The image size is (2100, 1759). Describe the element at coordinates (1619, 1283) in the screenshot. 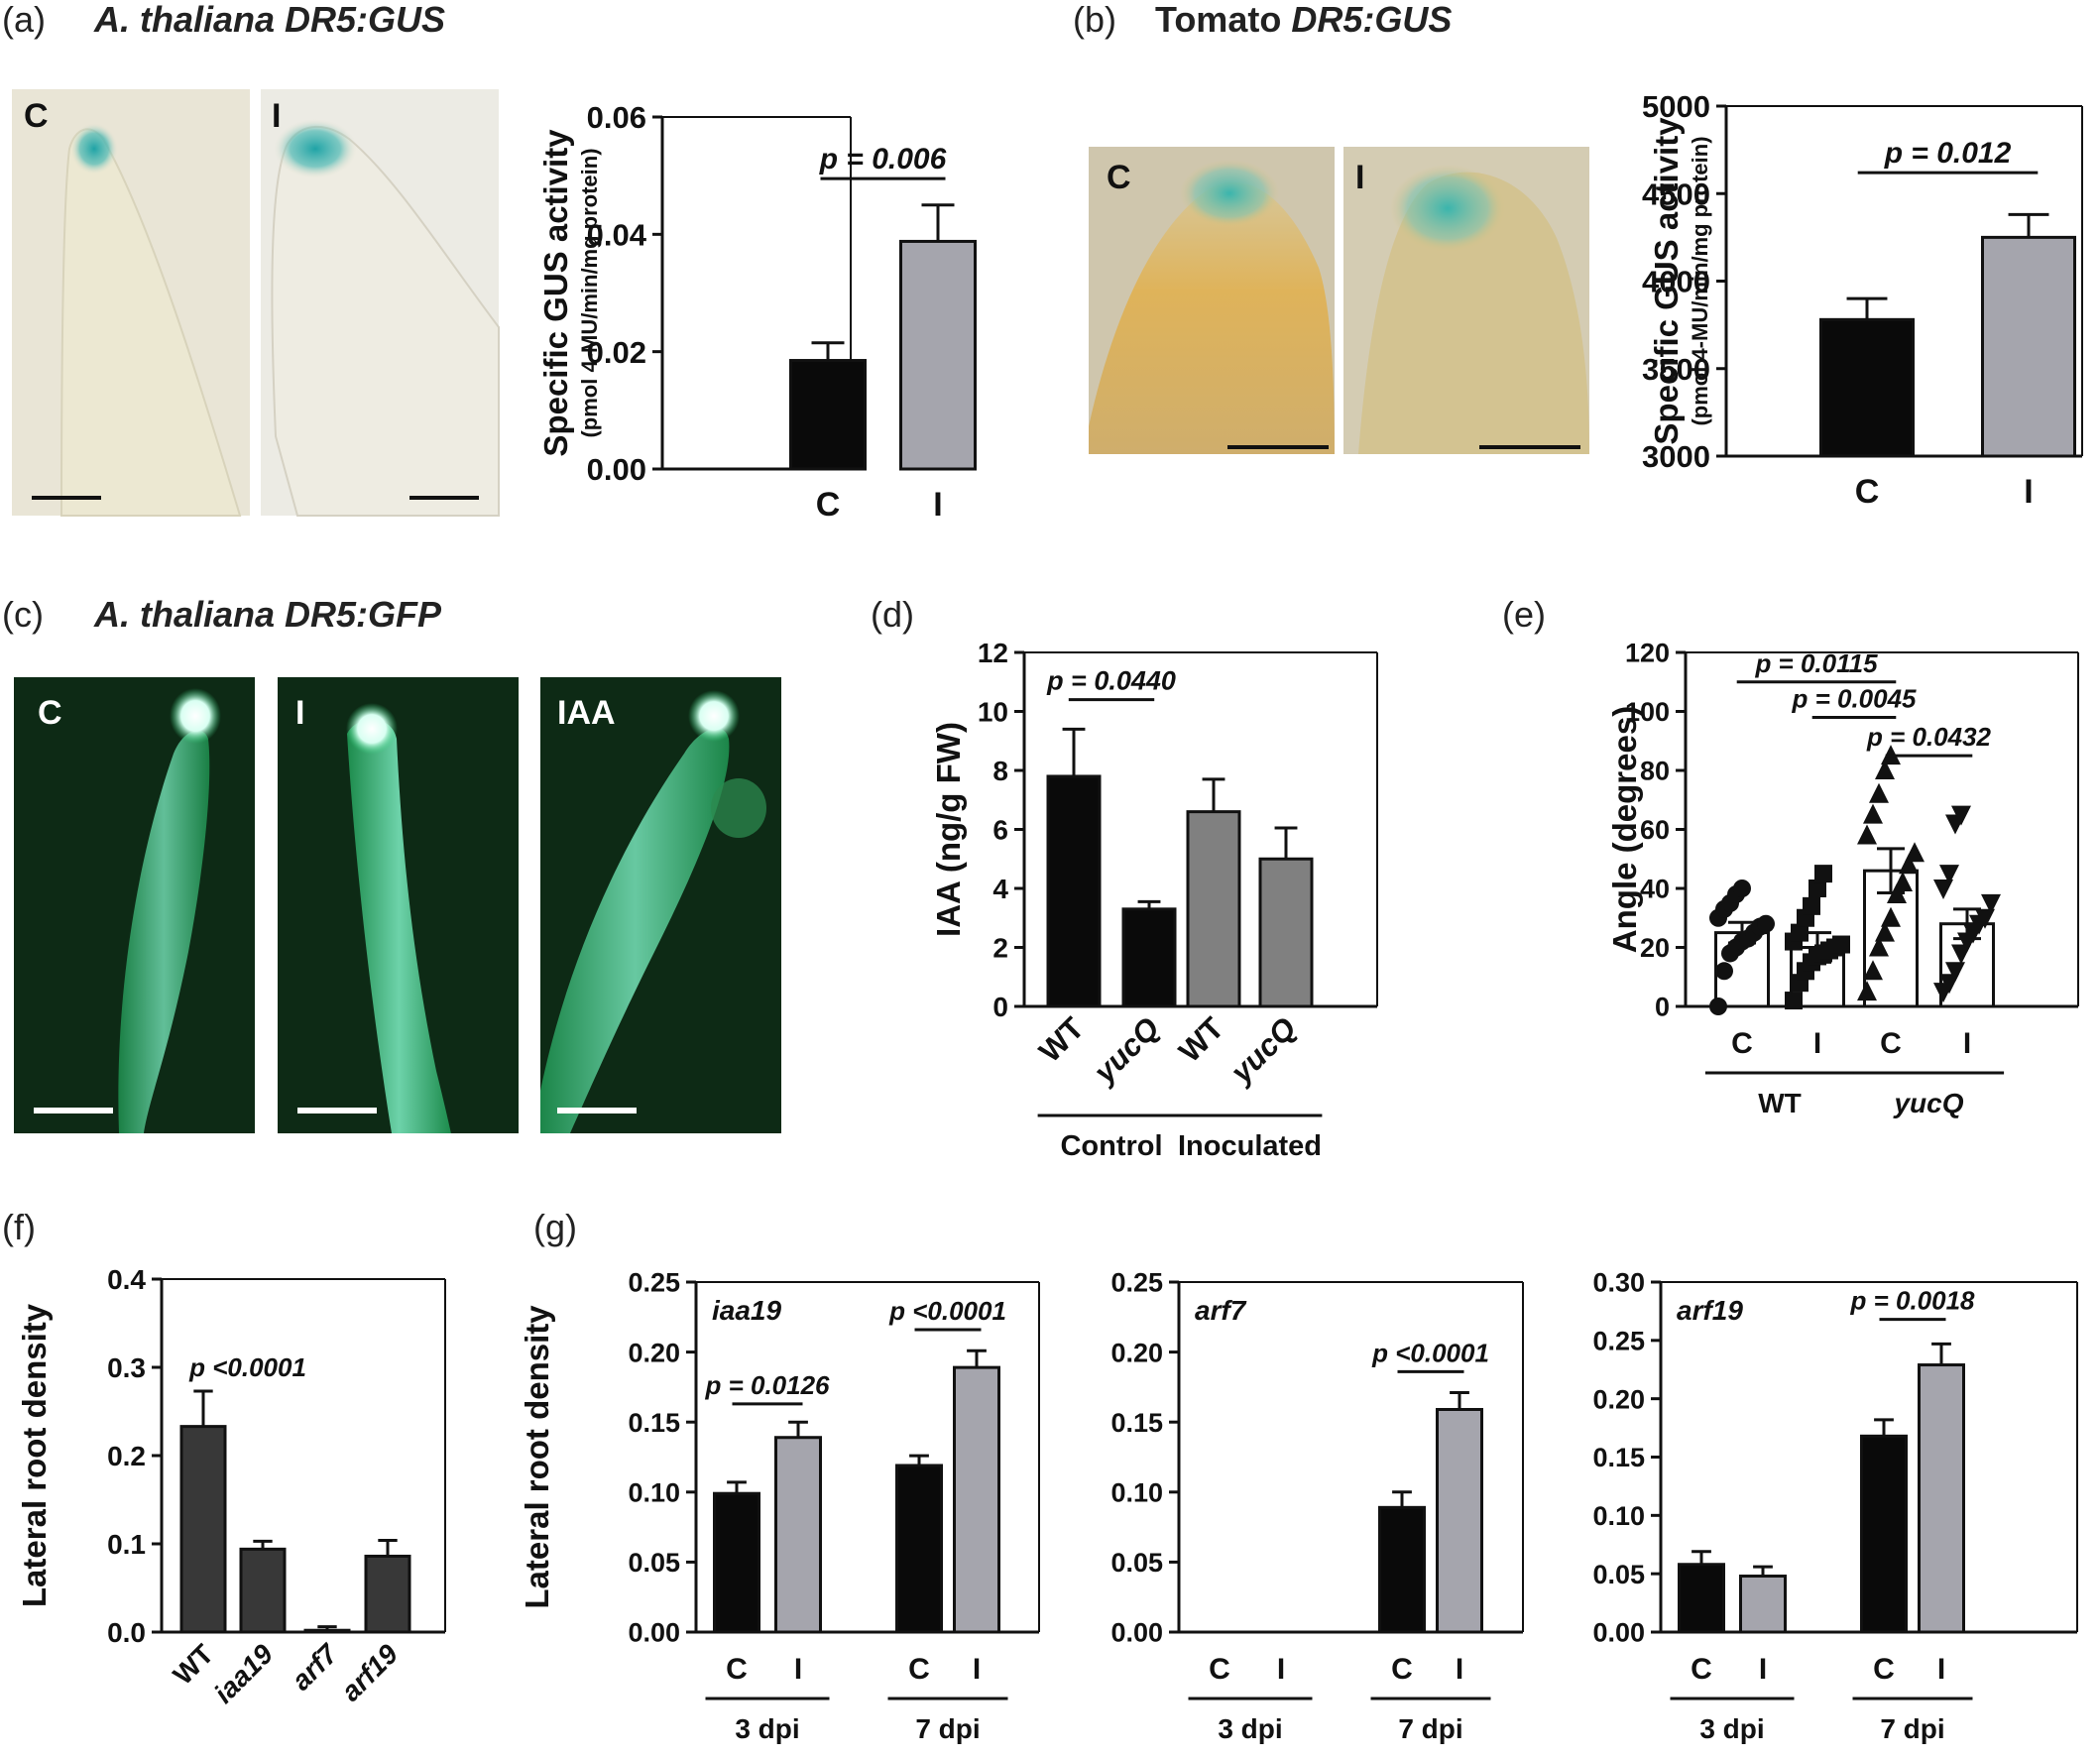

I see `y-tick-label: 0.30` at that location.